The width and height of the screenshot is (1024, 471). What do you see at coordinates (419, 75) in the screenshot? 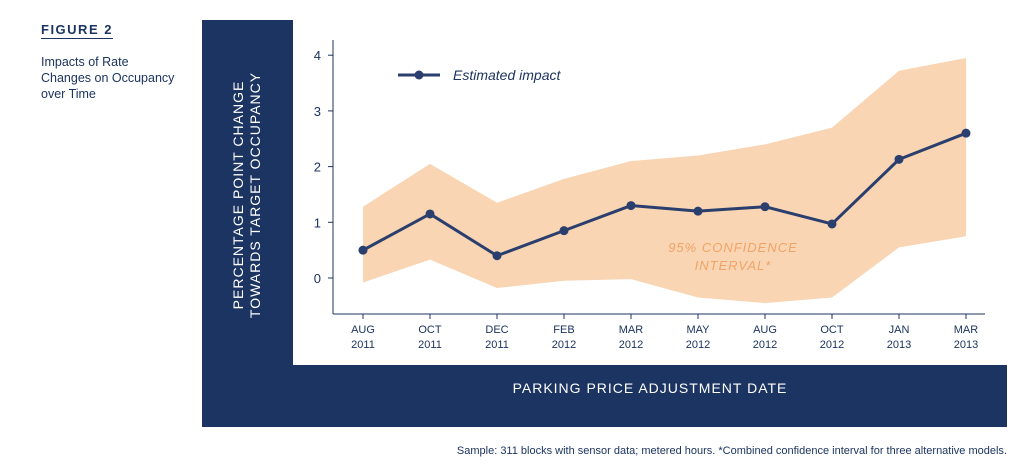
I see `legend-marker` at bounding box center [419, 75].